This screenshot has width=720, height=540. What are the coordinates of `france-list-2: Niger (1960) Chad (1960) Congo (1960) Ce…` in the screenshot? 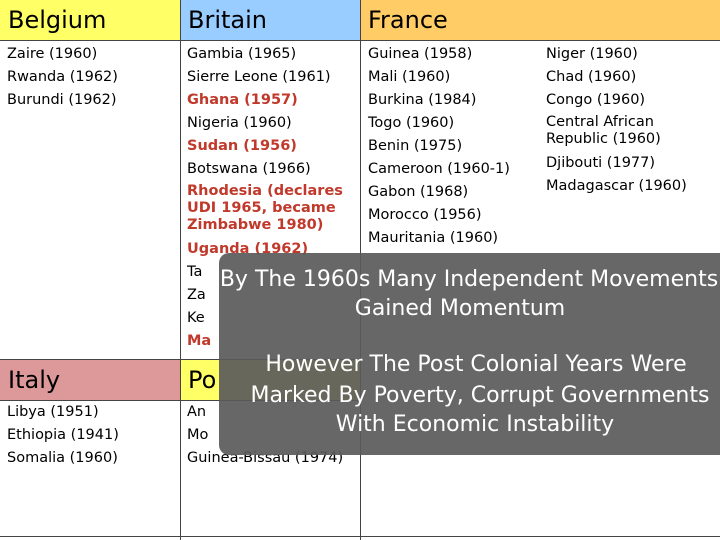 It's located at (626, 120).